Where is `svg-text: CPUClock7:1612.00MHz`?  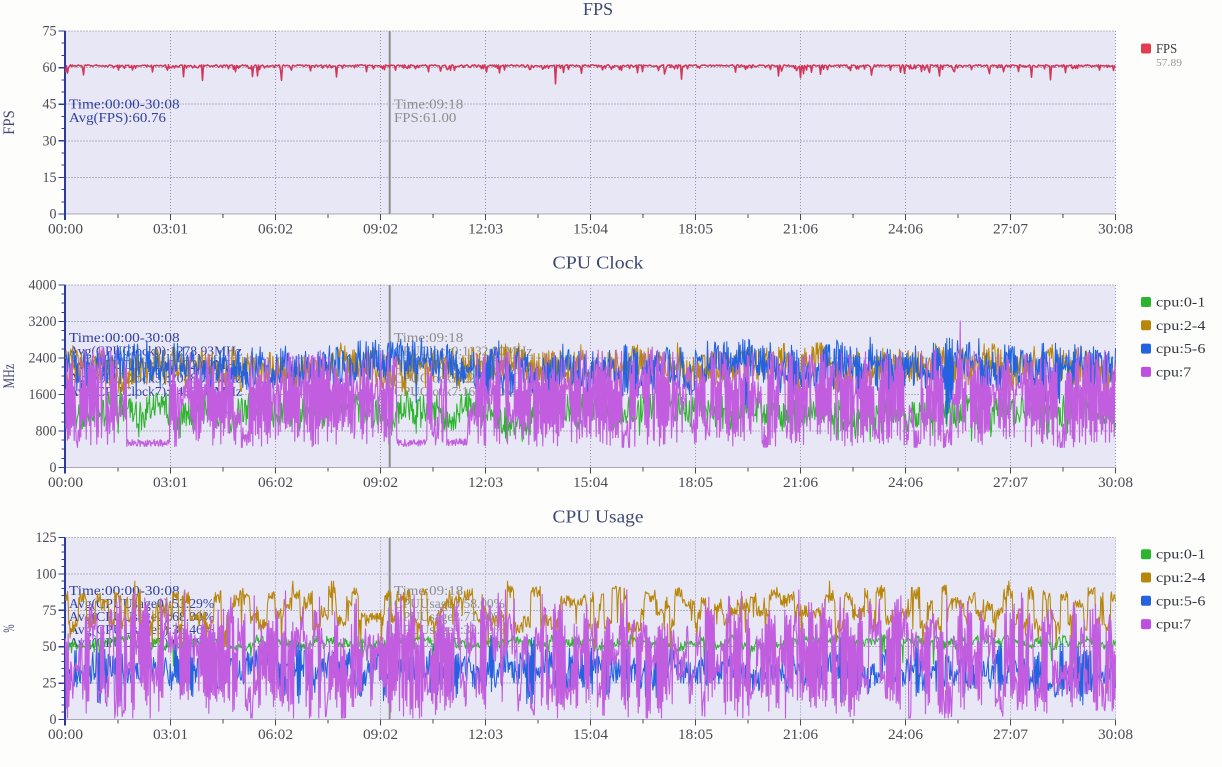 svg-text: CPUClock7:1612.00MHz is located at coordinates (463, 392).